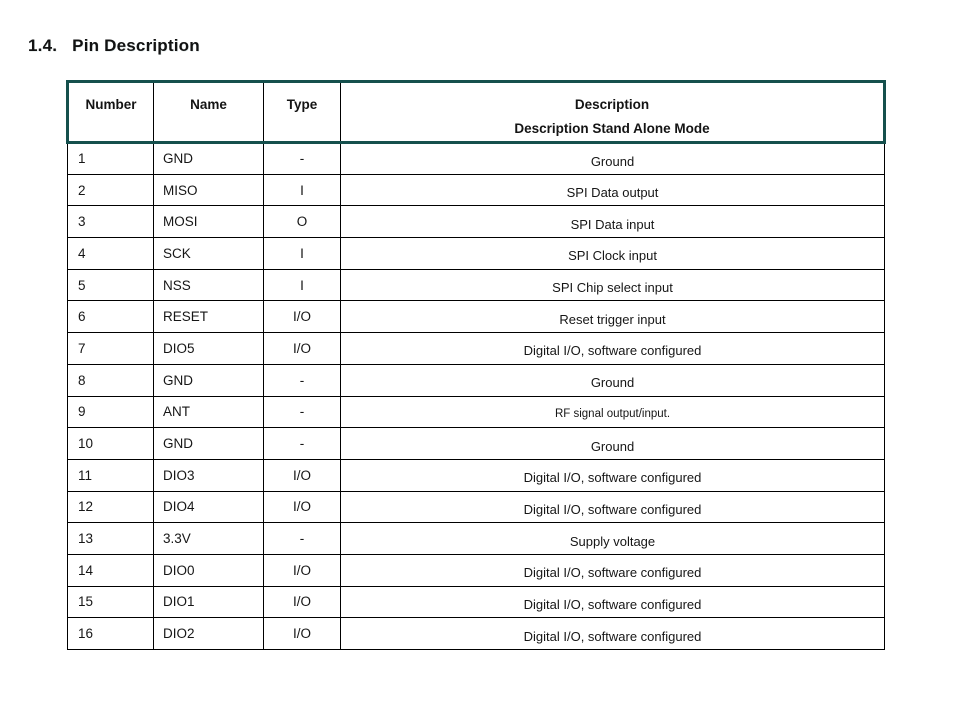 The height and width of the screenshot is (701, 967). Describe the element at coordinates (208, 412) in the screenshot. I see `pin-name-cell: ANT` at that location.